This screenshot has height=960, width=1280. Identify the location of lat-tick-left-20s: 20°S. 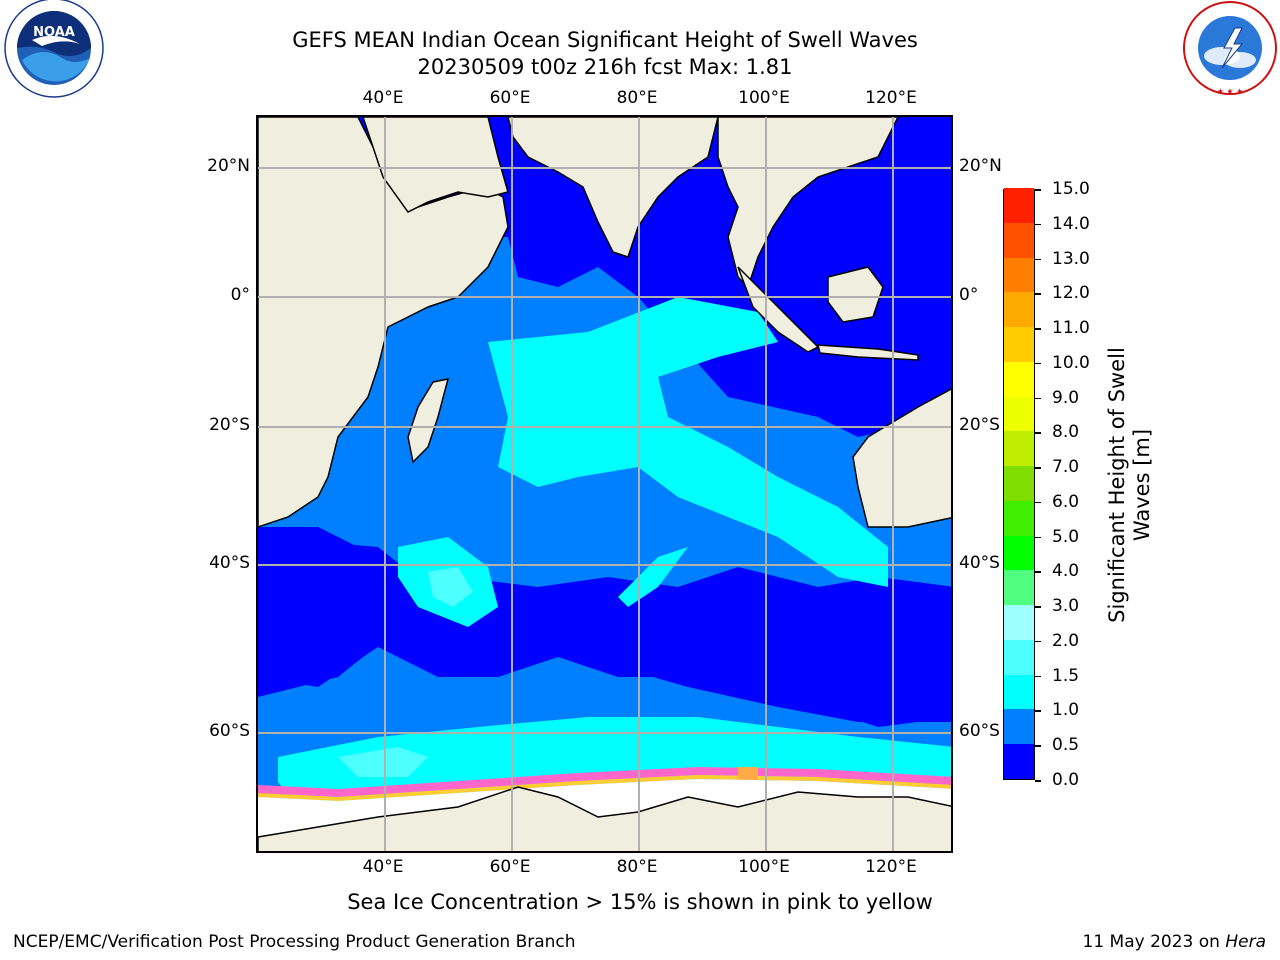
(229, 425).